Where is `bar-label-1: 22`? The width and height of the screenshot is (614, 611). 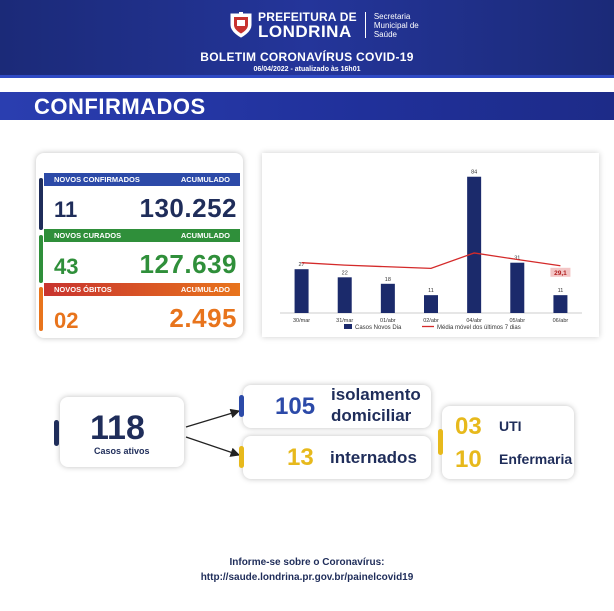 bar-label-1: 22 is located at coordinates (345, 273).